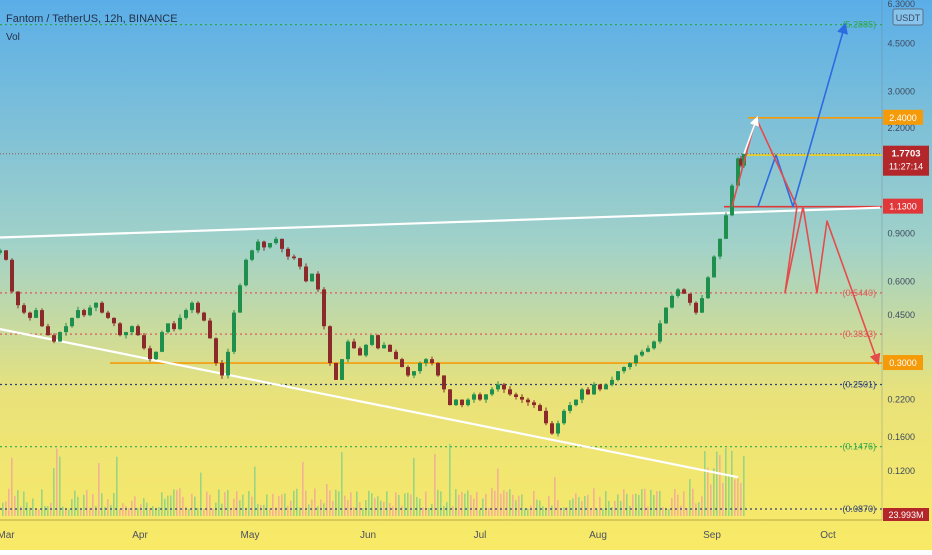 The height and width of the screenshot is (555, 932). What do you see at coordinates (751, 135) in the screenshot?
I see `white-arrow` at bounding box center [751, 135].